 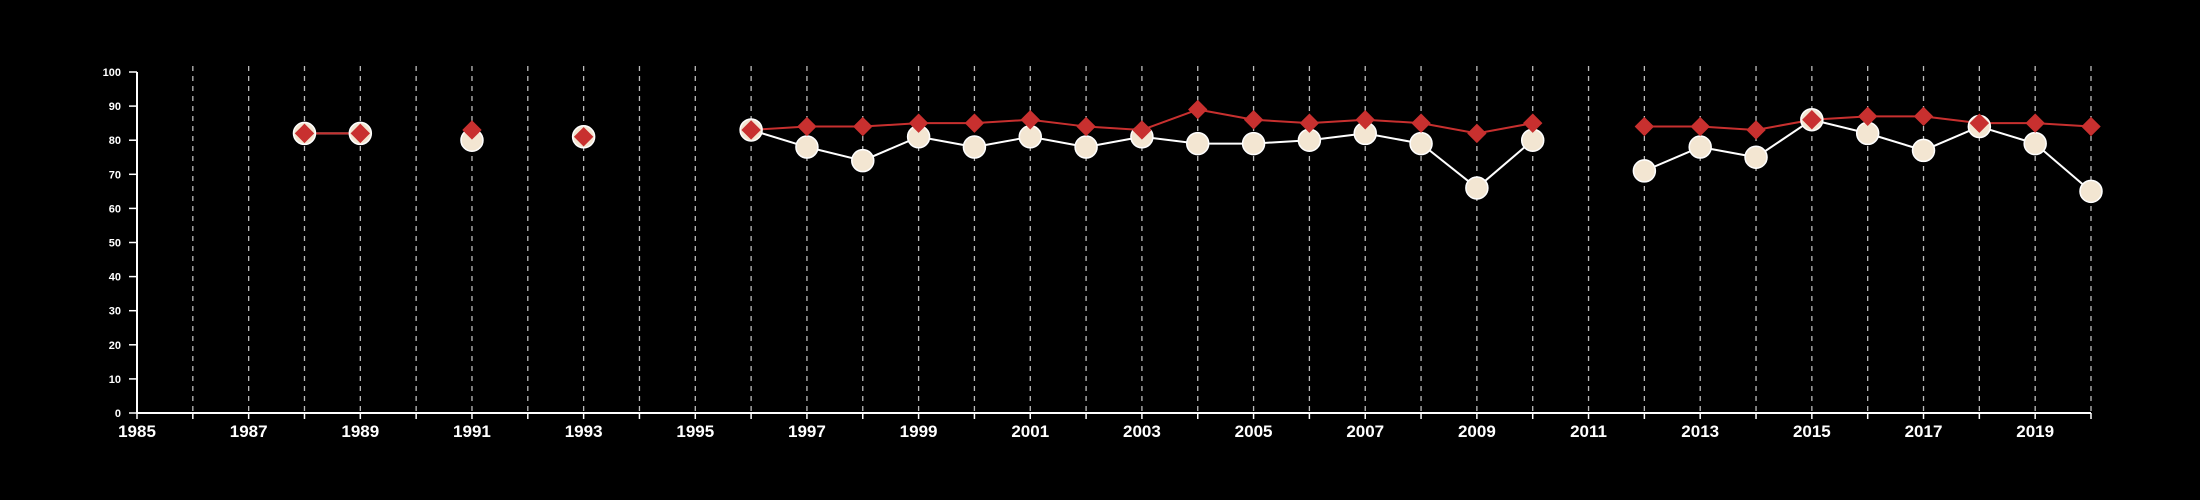 I want to click on y-tick-label: 80, so click(x=115, y=141).